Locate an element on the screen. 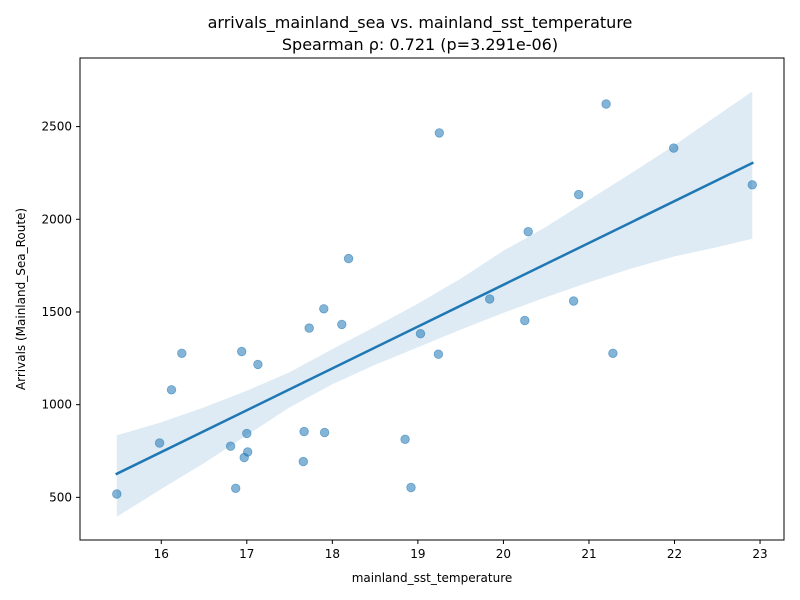 The width and height of the screenshot is (800, 600). y-axis-label: Arrivals (Mainland_Sea_Route) is located at coordinates (21, 299).